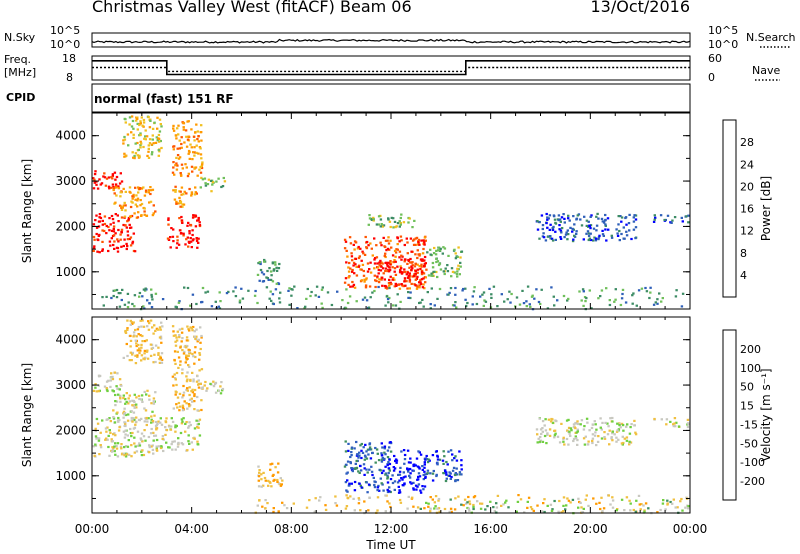 Image resolution: width=800 pixels, height=554 pixels. I want to click on noise-right-tick-top: 10^5, so click(723, 30).